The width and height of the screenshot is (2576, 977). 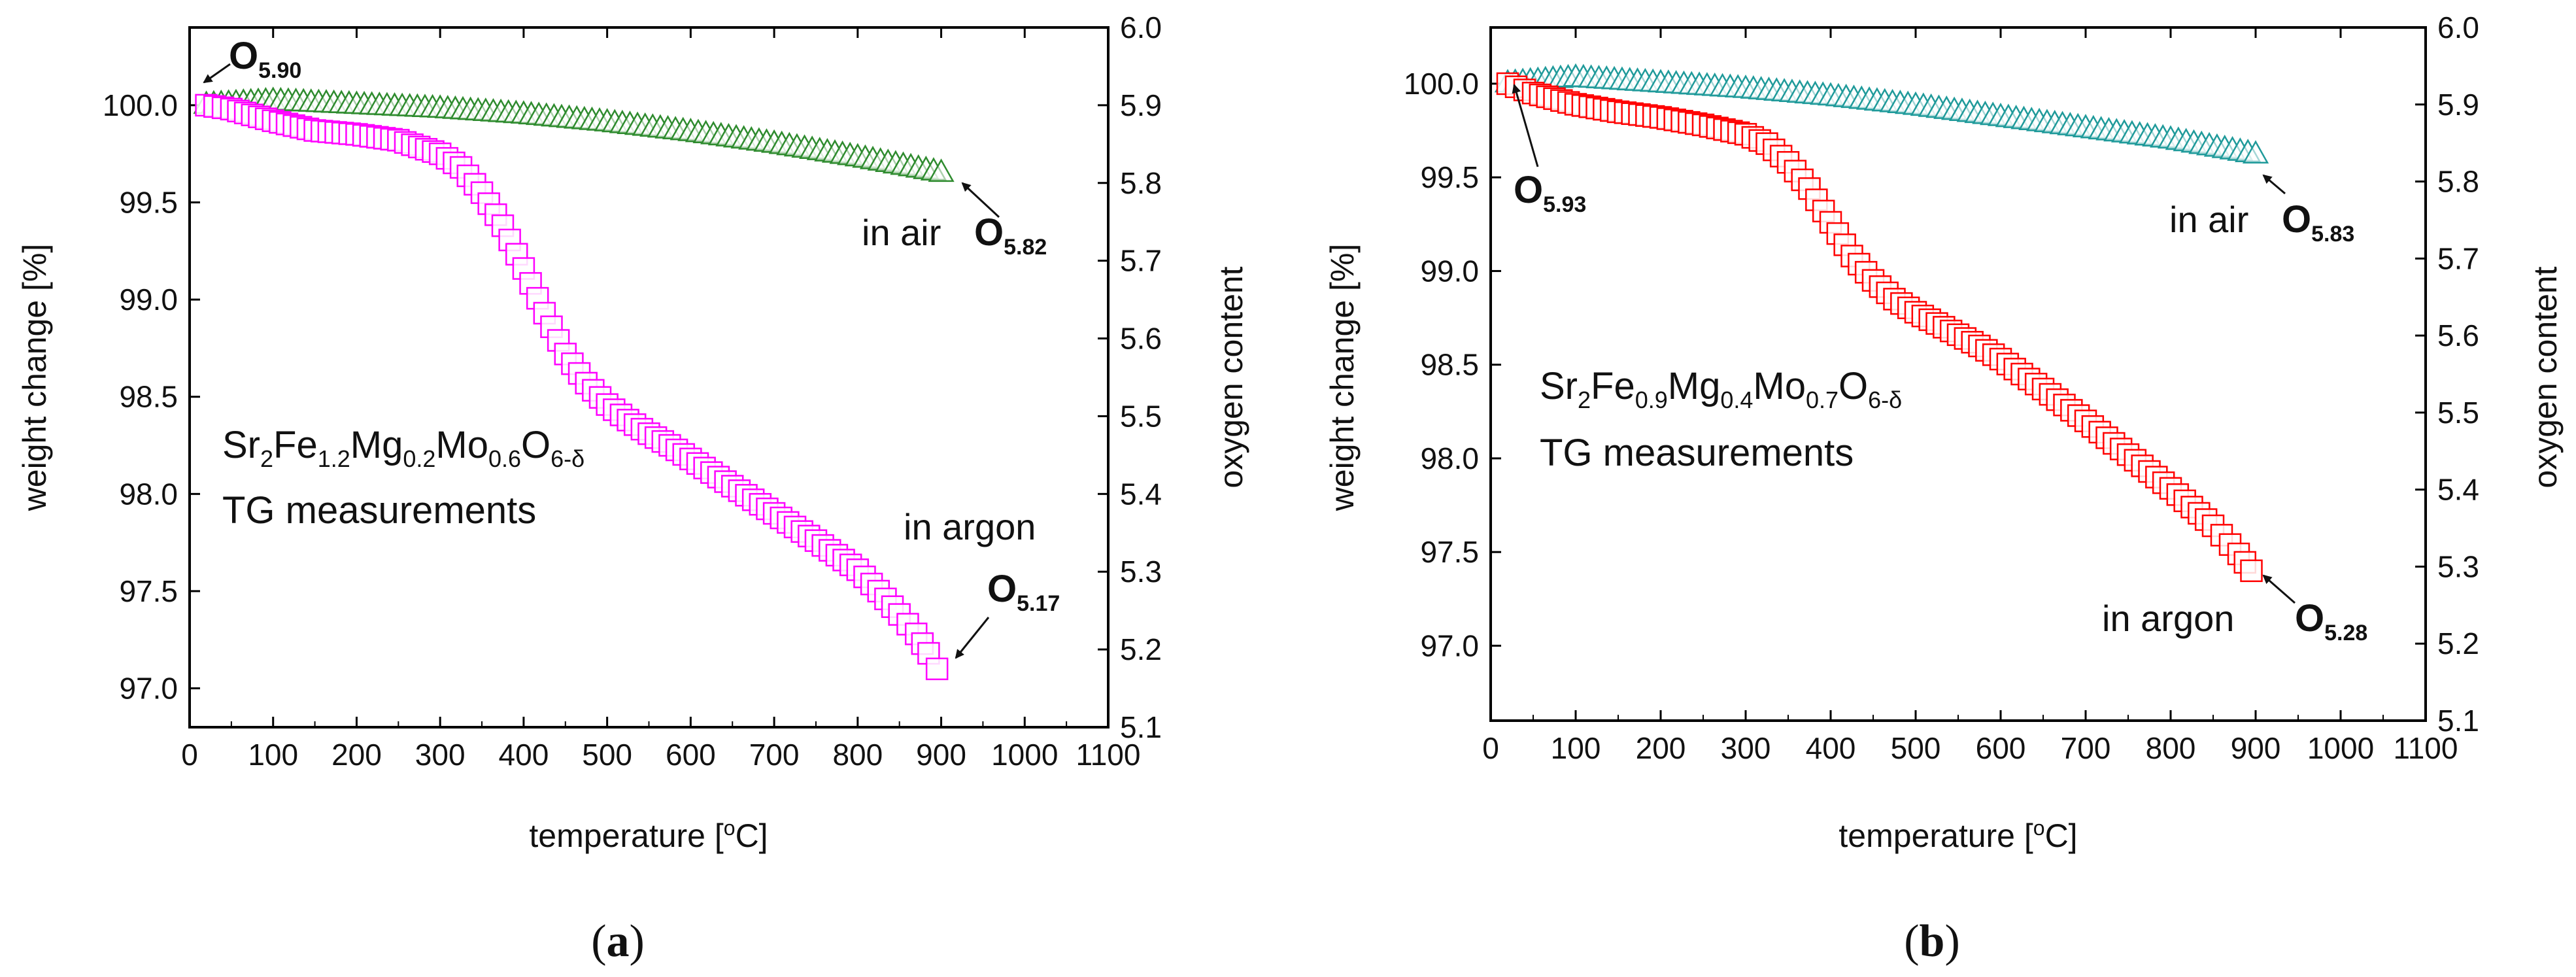 What do you see at coordinates (217, 74) in the screenshot?
I see `panel-a-o-start-arrow` at bounding box center [217, 74].